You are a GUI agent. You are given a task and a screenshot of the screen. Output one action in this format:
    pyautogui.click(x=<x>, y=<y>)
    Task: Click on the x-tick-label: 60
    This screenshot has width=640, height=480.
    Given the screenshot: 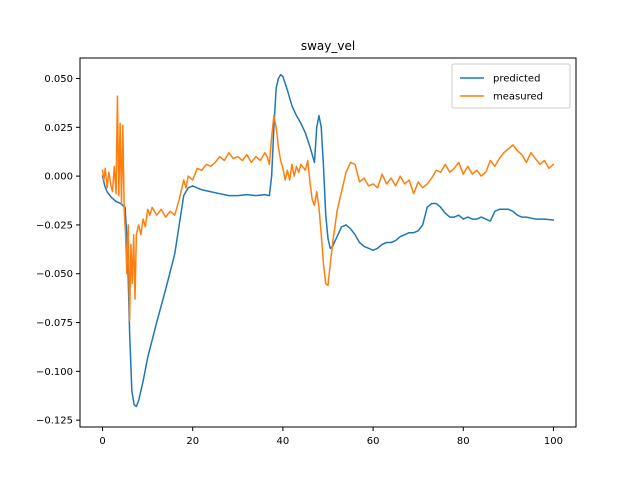 What is the action you would take?
    pyautogui.click(x=373, y=441)
    